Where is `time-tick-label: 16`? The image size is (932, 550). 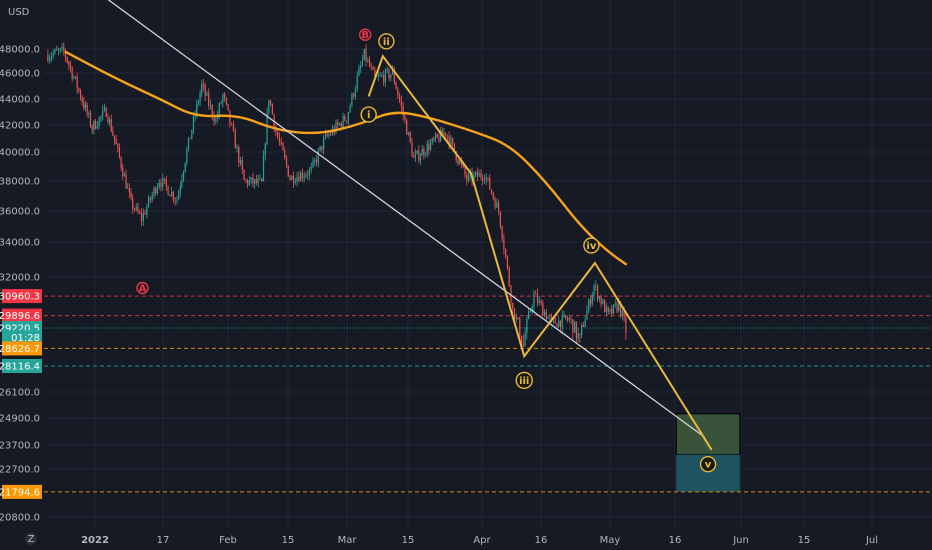
time-tick-label: 16 is located at coordinates (675, 540).